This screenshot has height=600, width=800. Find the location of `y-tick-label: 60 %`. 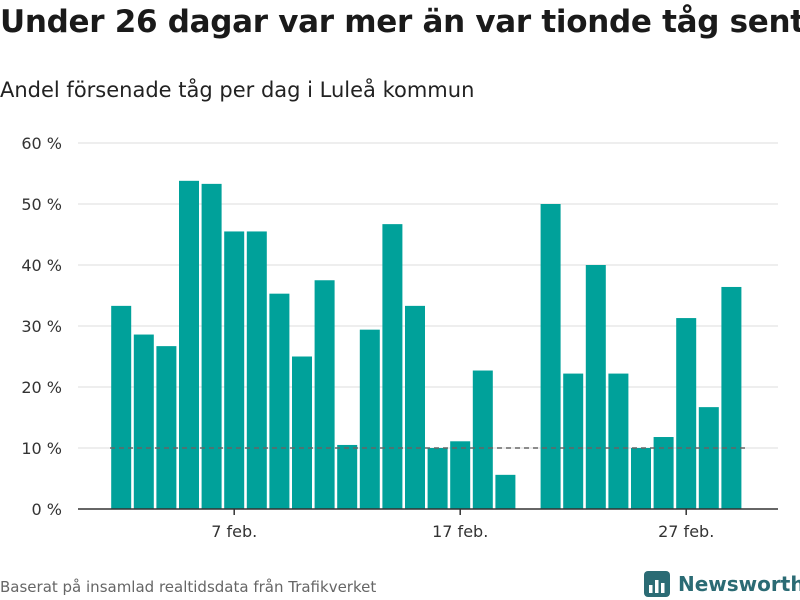

y-tick-label: 60 % is located at coordinates (41, 143).